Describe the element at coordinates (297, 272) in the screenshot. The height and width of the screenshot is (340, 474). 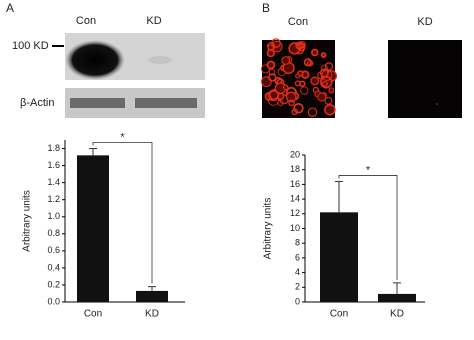
I see `y-tick-label: 4` at that location.